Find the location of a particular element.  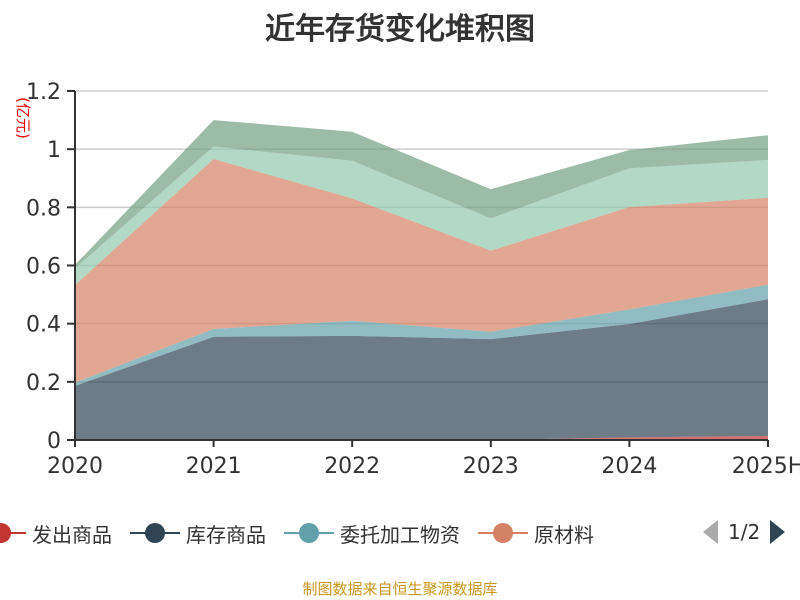

footer-source: 制图数据来自恒生聚源数据库 is located at coordinates (400, 589).